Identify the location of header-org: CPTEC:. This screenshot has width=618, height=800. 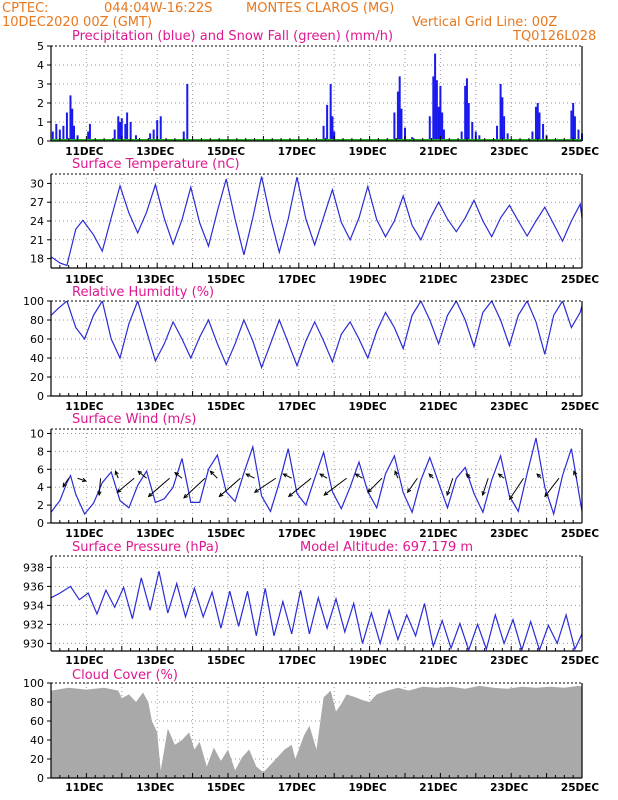
(25, 8).